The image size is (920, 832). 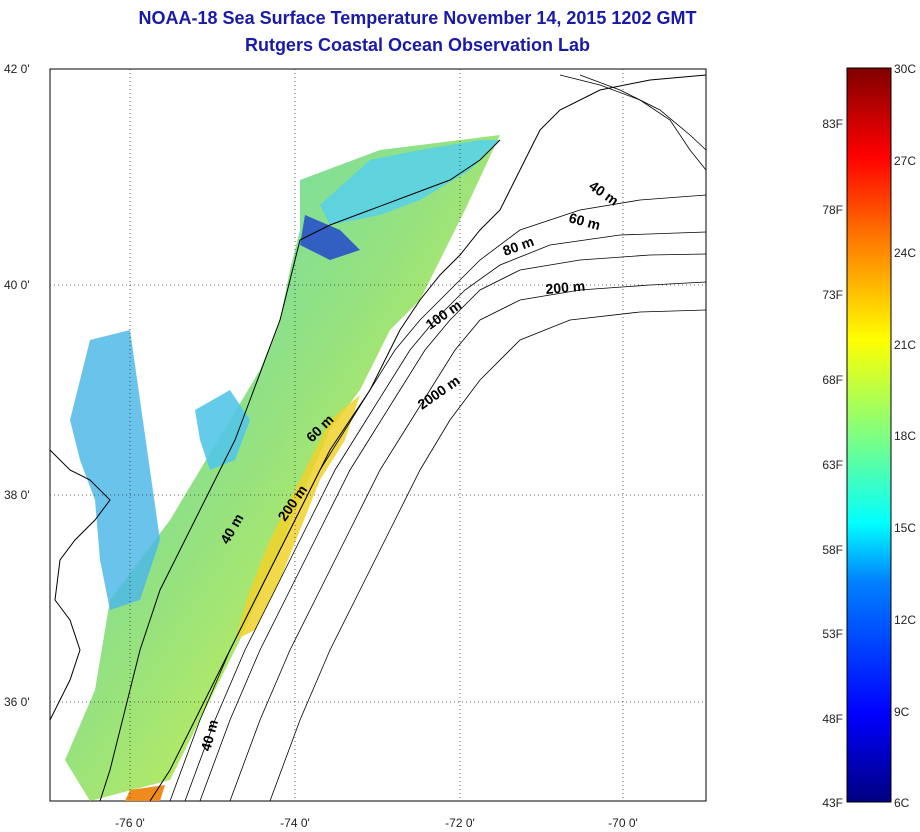 What do you see at coordinates (832, 465) in the screenshot?
I see `cb-f-63: 63F` at bounding box center [832, 465].